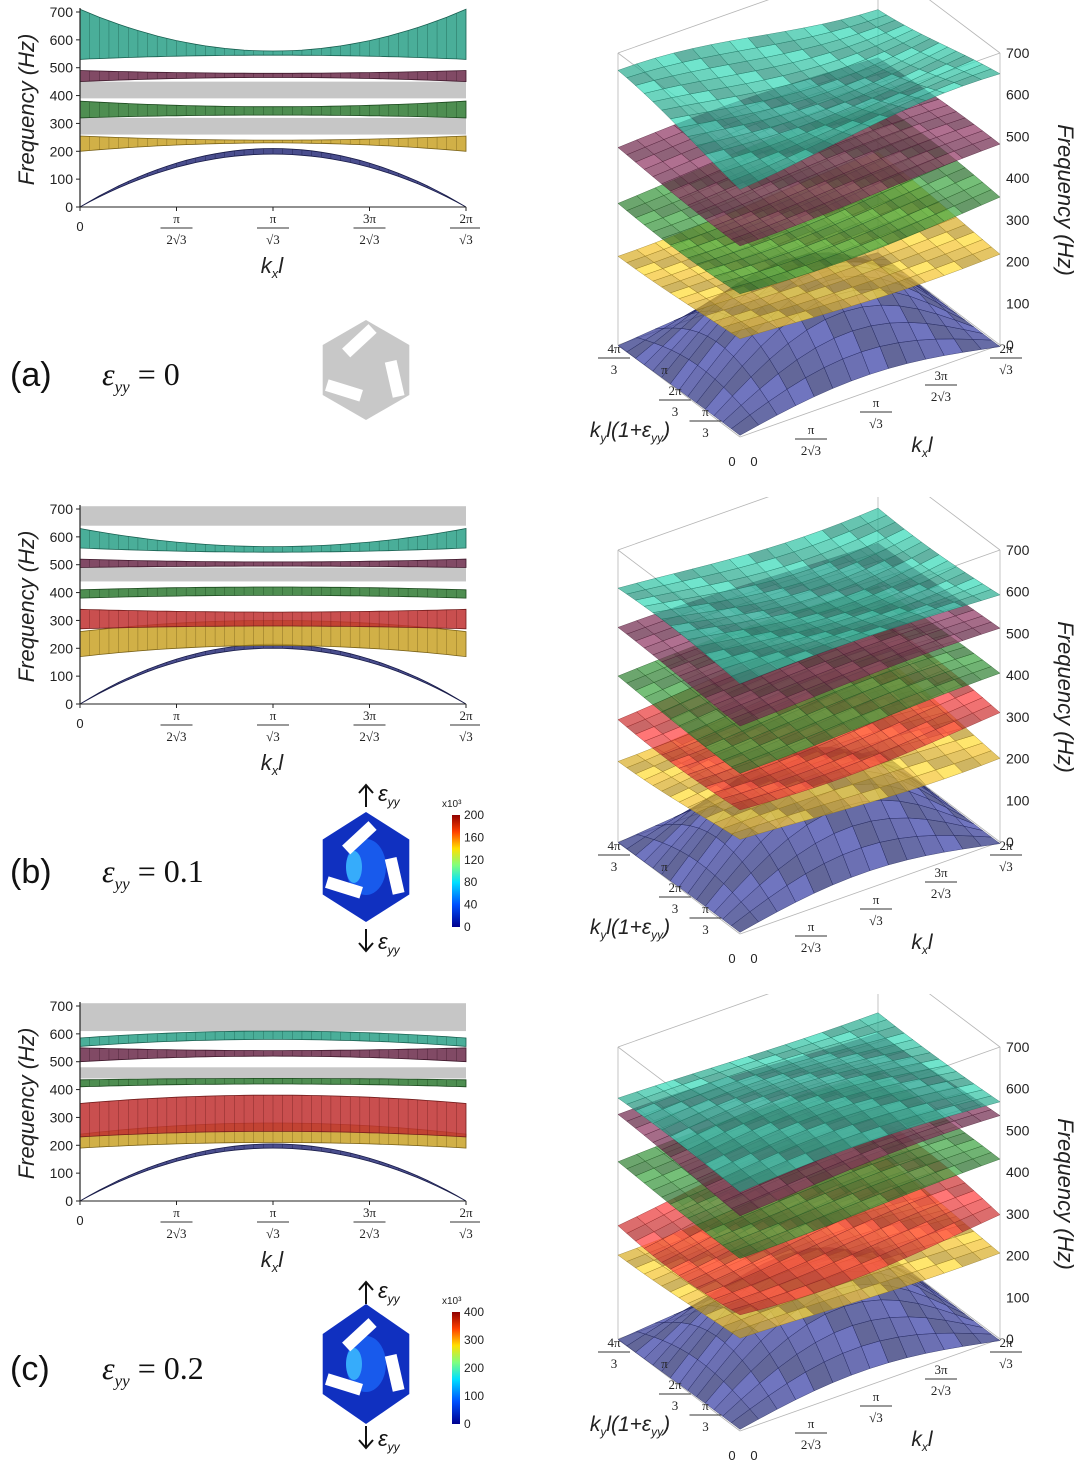 This screenshot has height=1482, width=1076. What do you see at coordinates (62, 565) in the screenshot?
I see `y-tick-label: 500` at bounding box center [62, 565].